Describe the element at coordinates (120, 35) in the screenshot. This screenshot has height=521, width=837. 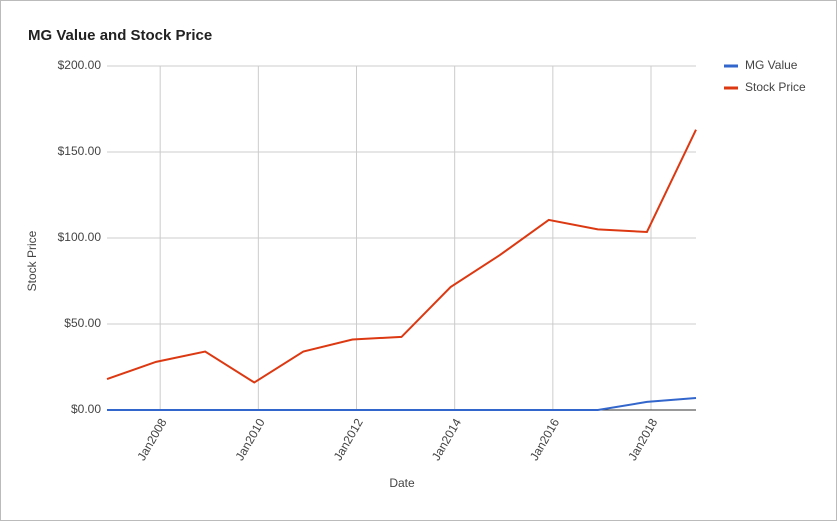
I see `chart-title: MG Value and Stock Price` at that location.